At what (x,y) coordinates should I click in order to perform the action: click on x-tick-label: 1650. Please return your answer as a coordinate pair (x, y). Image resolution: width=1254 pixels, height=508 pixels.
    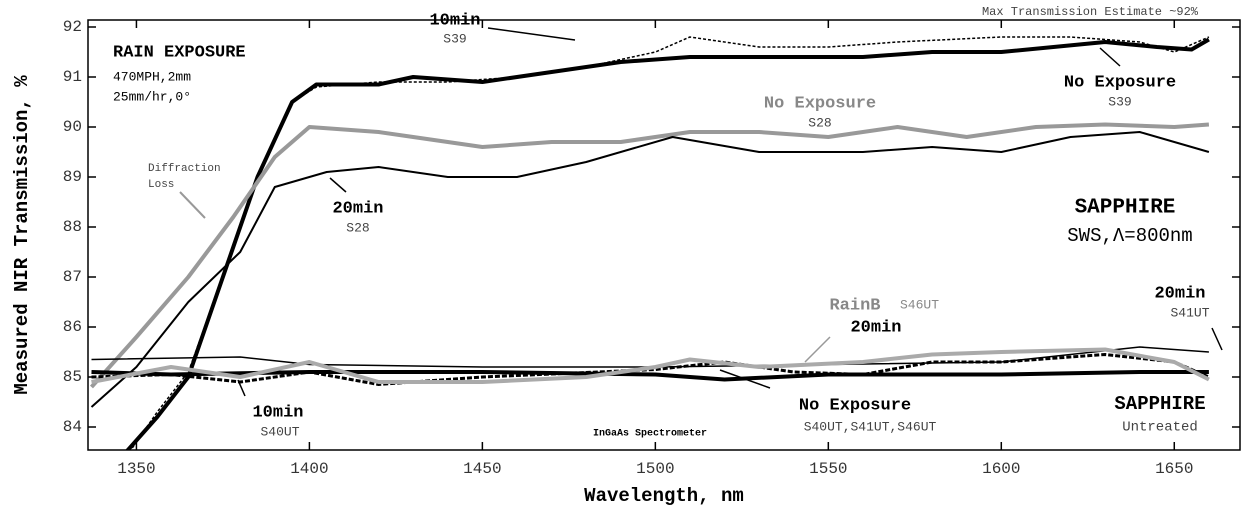
    Looking at the image, I should click on (1174, 469).